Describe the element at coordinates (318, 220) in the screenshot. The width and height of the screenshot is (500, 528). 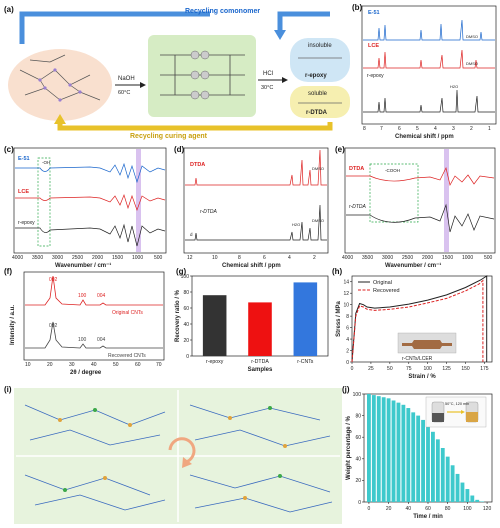
I see `panel-d-annot-dmso-2: DMSO` at that location.